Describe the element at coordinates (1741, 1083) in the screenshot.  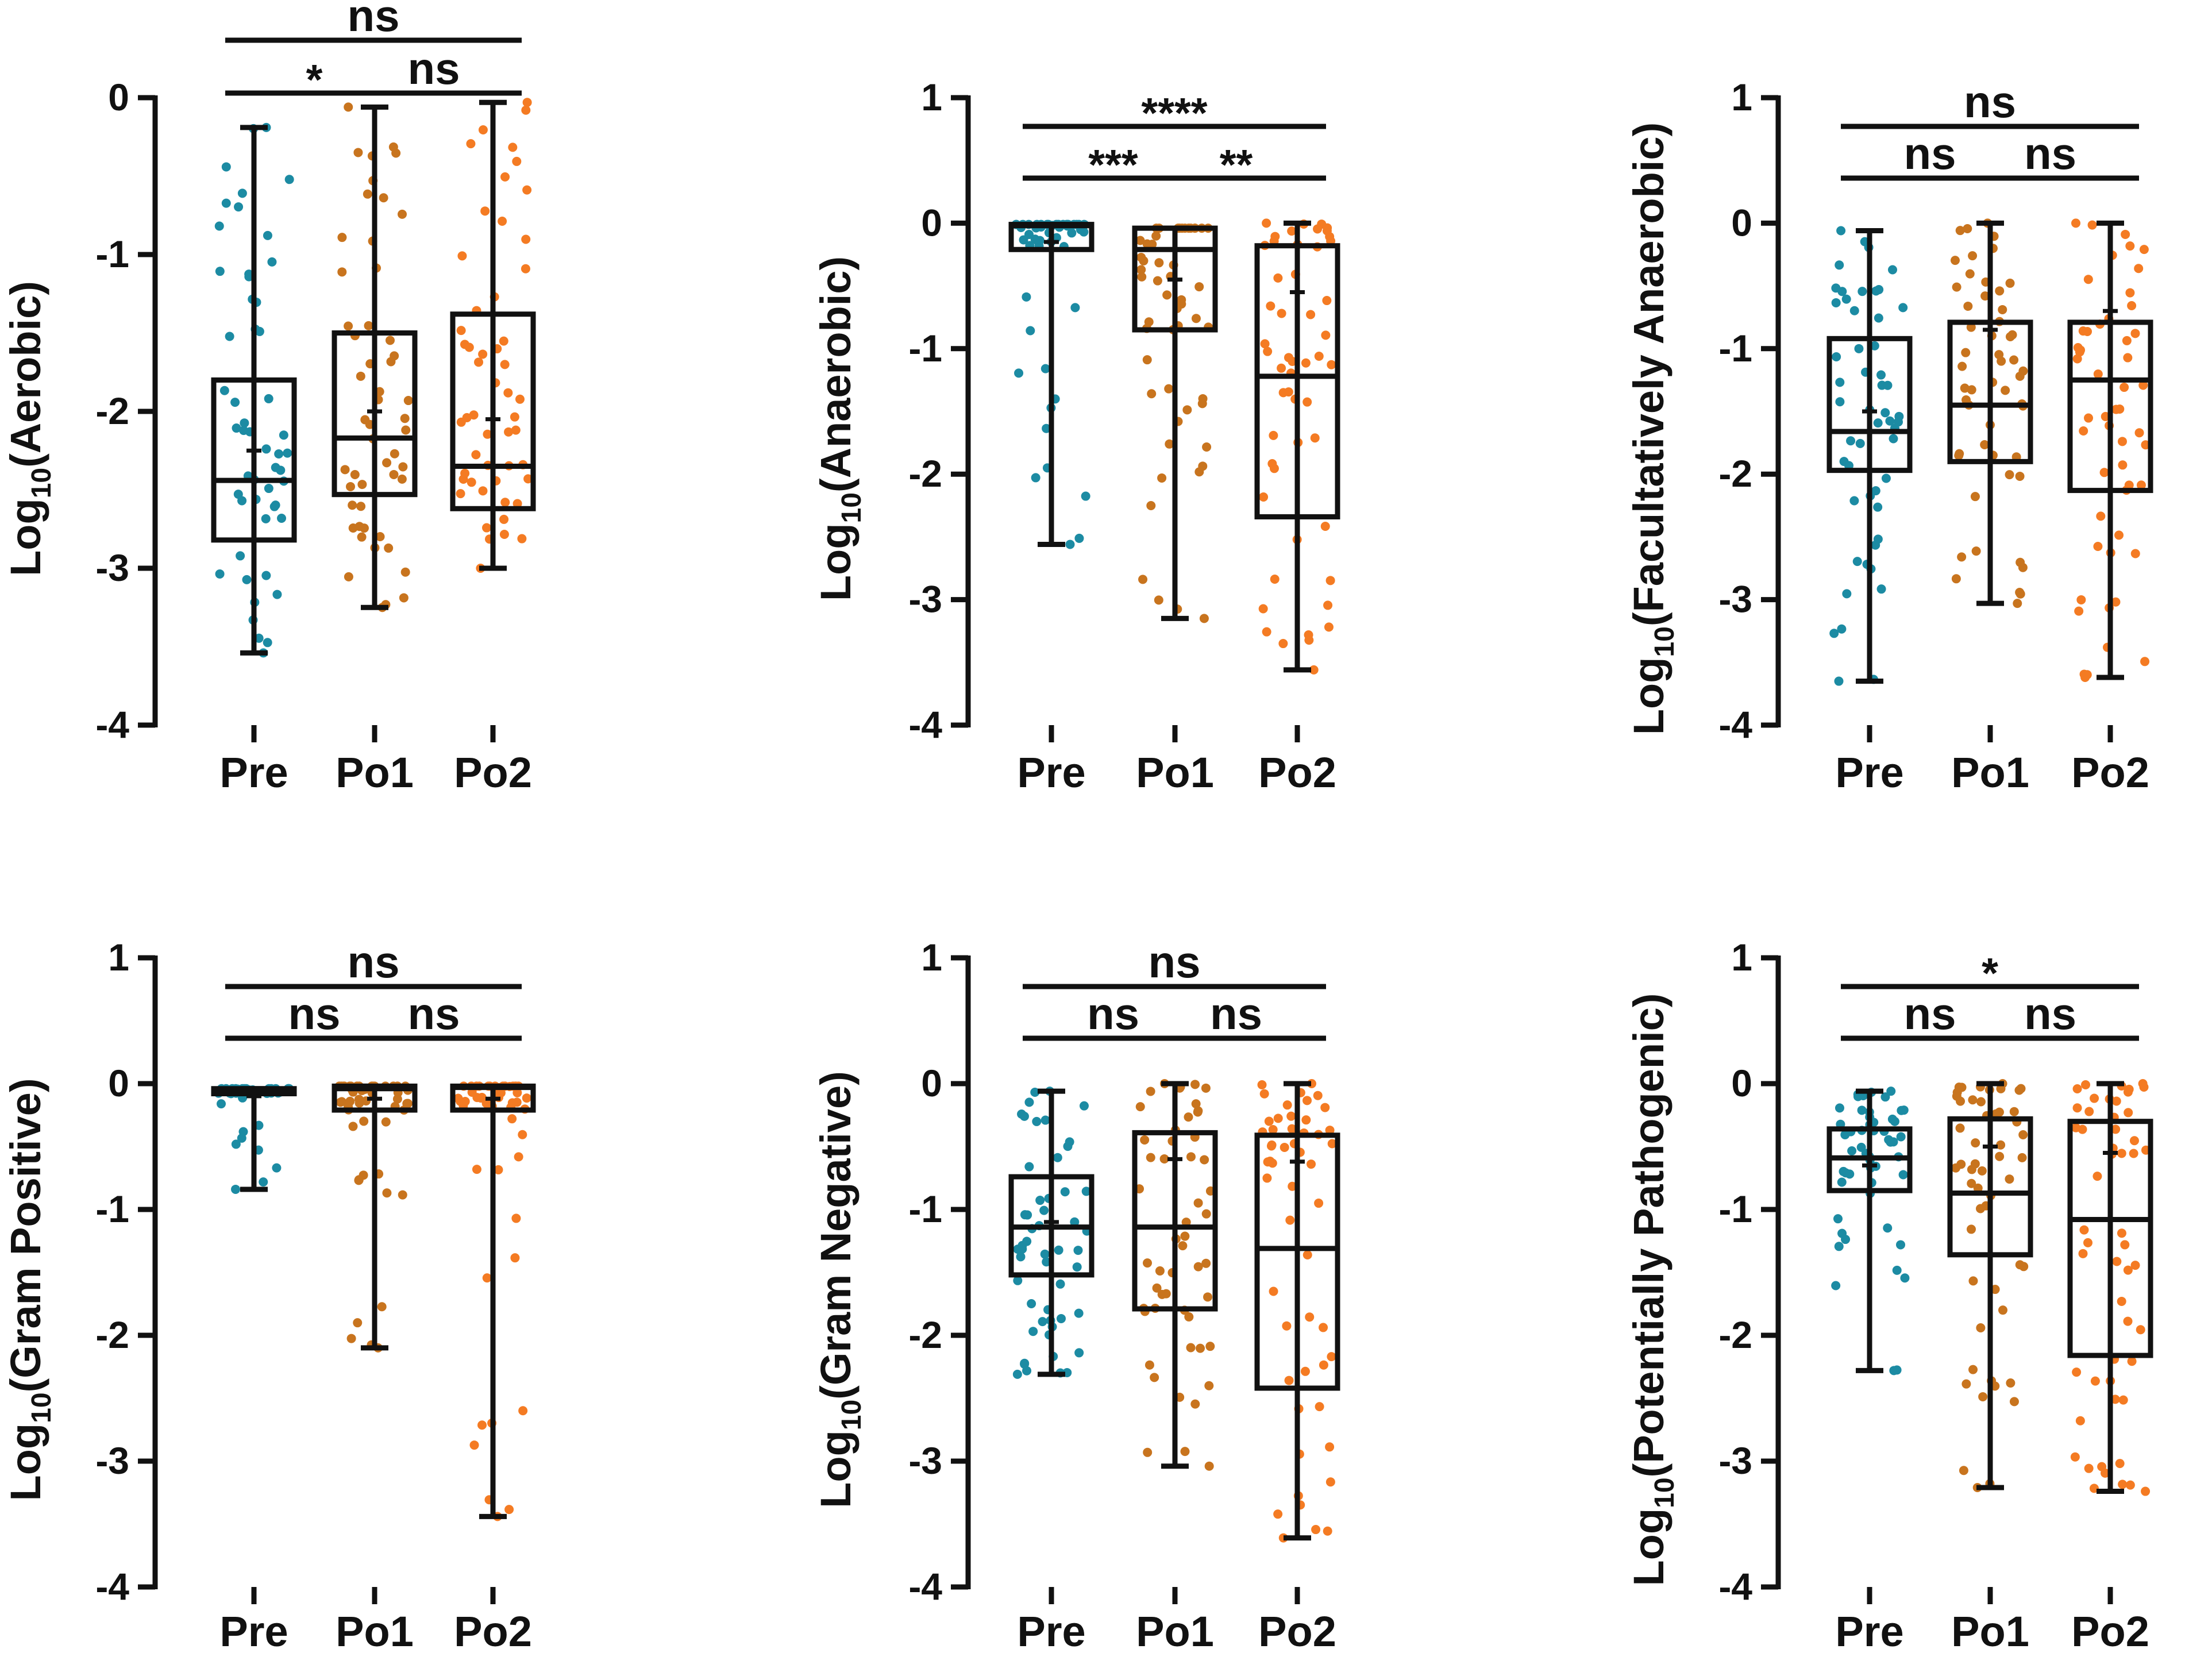
I see `y-tick-label: 0` at that location.